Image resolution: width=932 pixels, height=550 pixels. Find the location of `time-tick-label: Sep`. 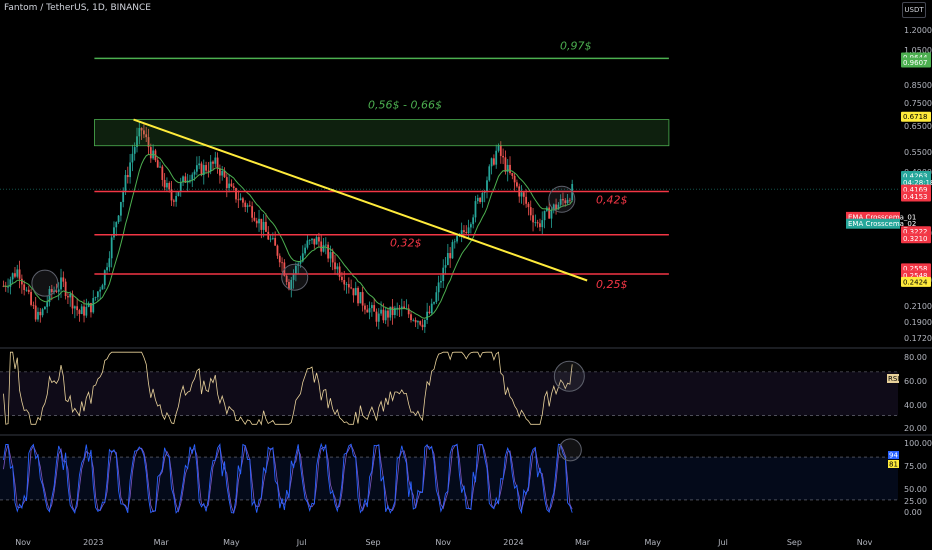

time-tick-label: Sep is located at coordinates (372, 542).